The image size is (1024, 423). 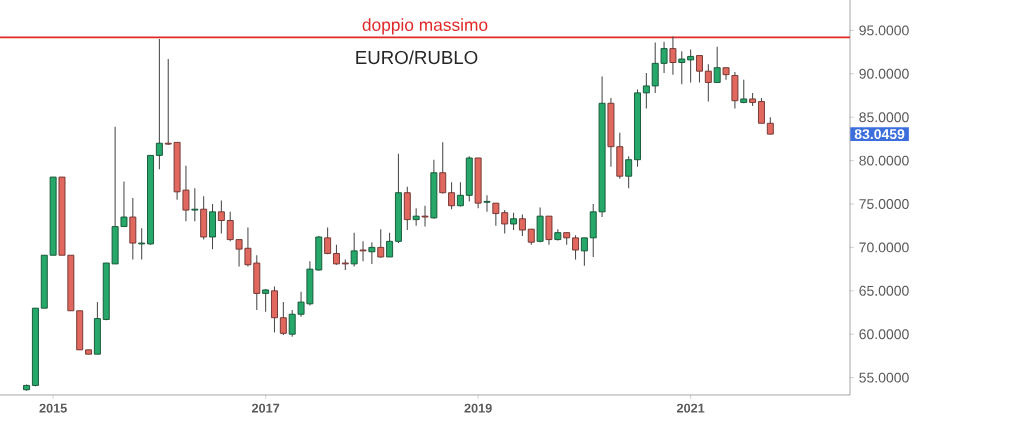 What do you see at coordinates (884, 290) in the screenshot?
I see `y-tick-label: 65.0000` at bounding box center [884, 290].